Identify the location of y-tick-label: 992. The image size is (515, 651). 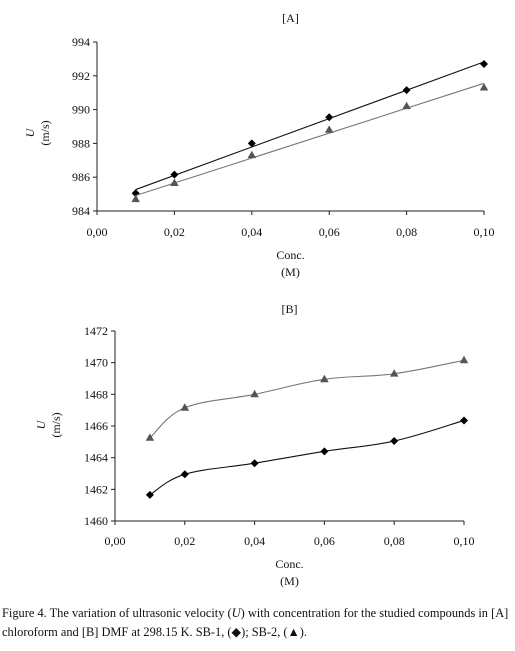
(81, 76).